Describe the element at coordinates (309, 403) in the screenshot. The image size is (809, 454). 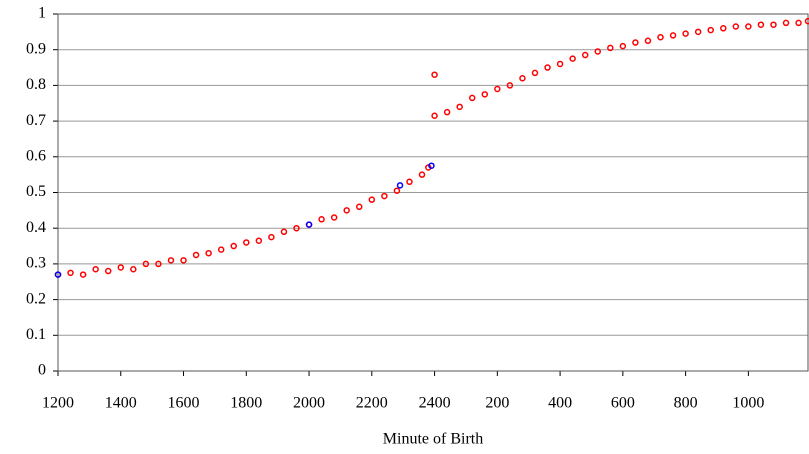
I see `x-tick-label: 2000` at that location.